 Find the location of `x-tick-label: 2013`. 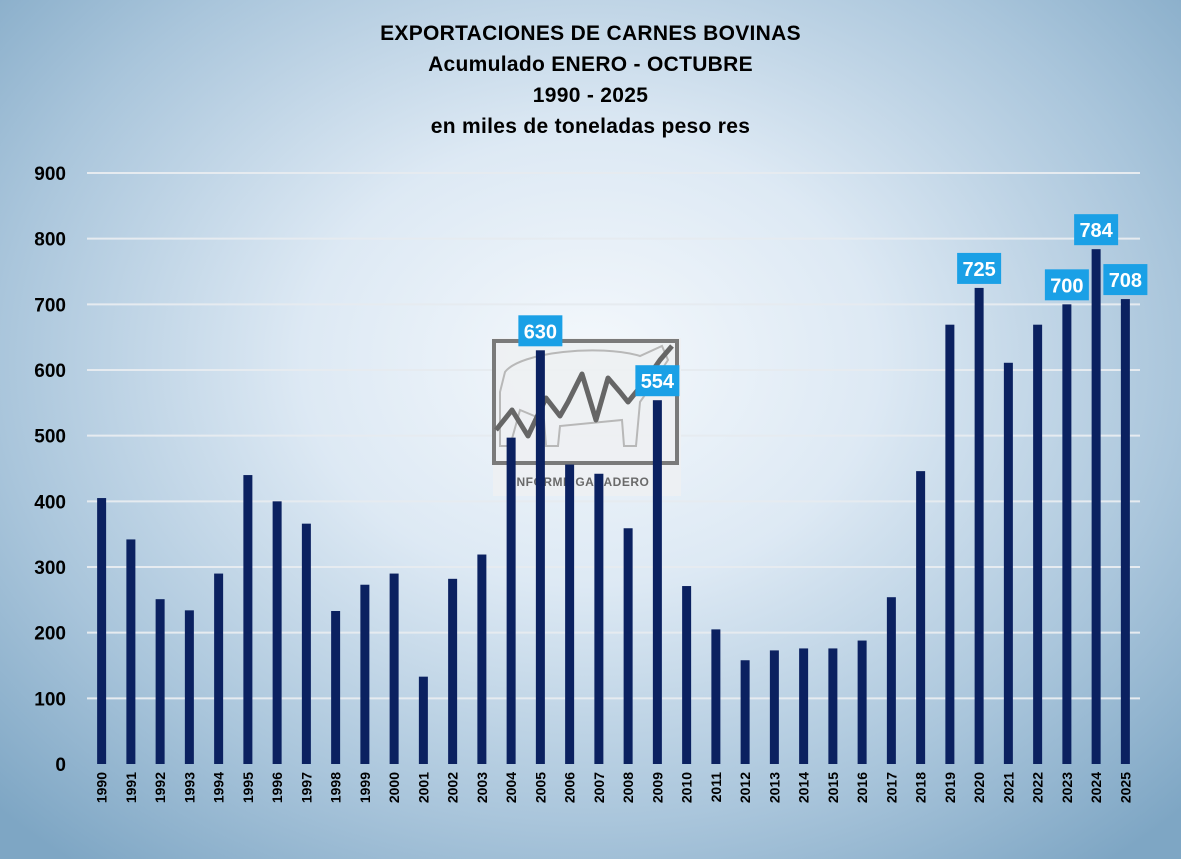

x-tick-label: 2013 is located at coordinates (774, 787).